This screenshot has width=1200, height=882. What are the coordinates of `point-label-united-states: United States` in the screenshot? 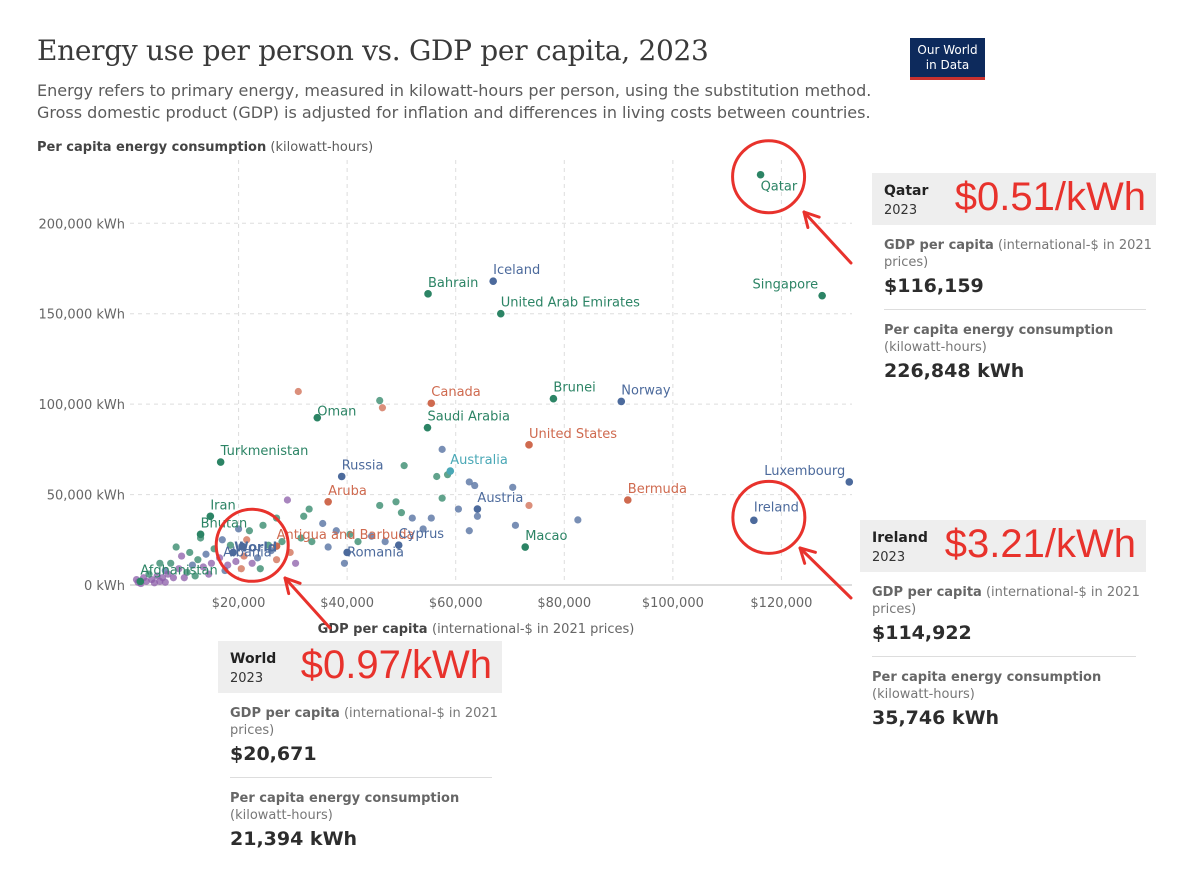 It's located at (573, 434).